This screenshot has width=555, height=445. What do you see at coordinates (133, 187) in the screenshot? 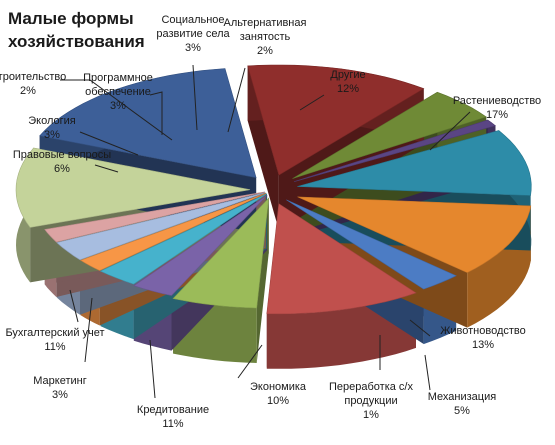
I see `slice-другие` at bounding box center [133, 187].